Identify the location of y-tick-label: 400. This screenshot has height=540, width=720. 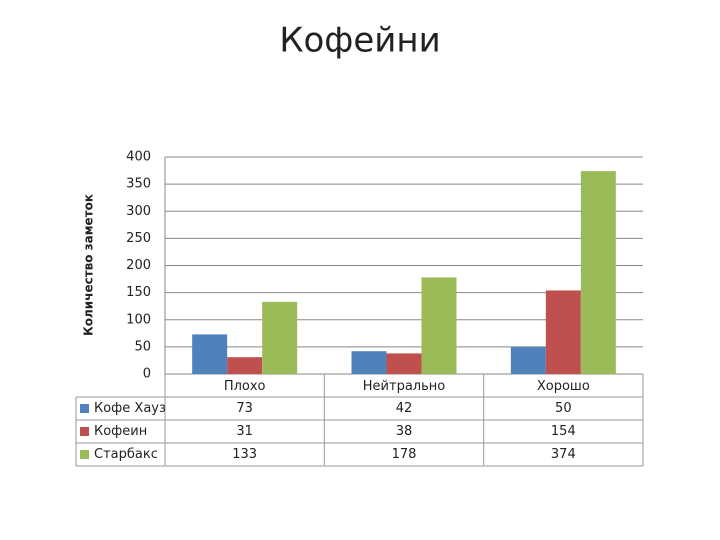
(138, 157).